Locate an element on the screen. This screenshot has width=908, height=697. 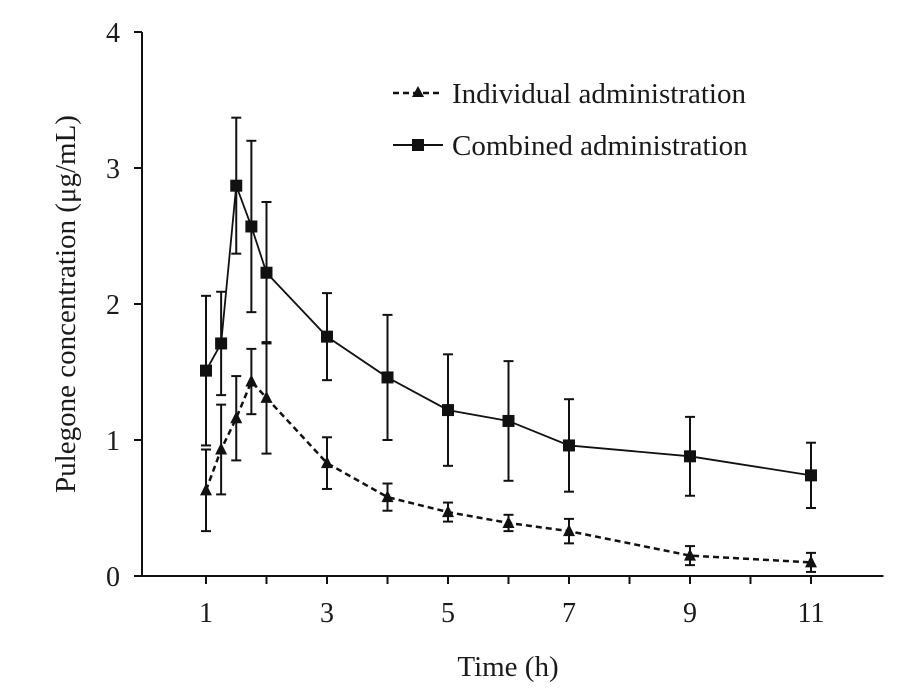
y-tick-label: 2 is located at coordinates (113, 305).